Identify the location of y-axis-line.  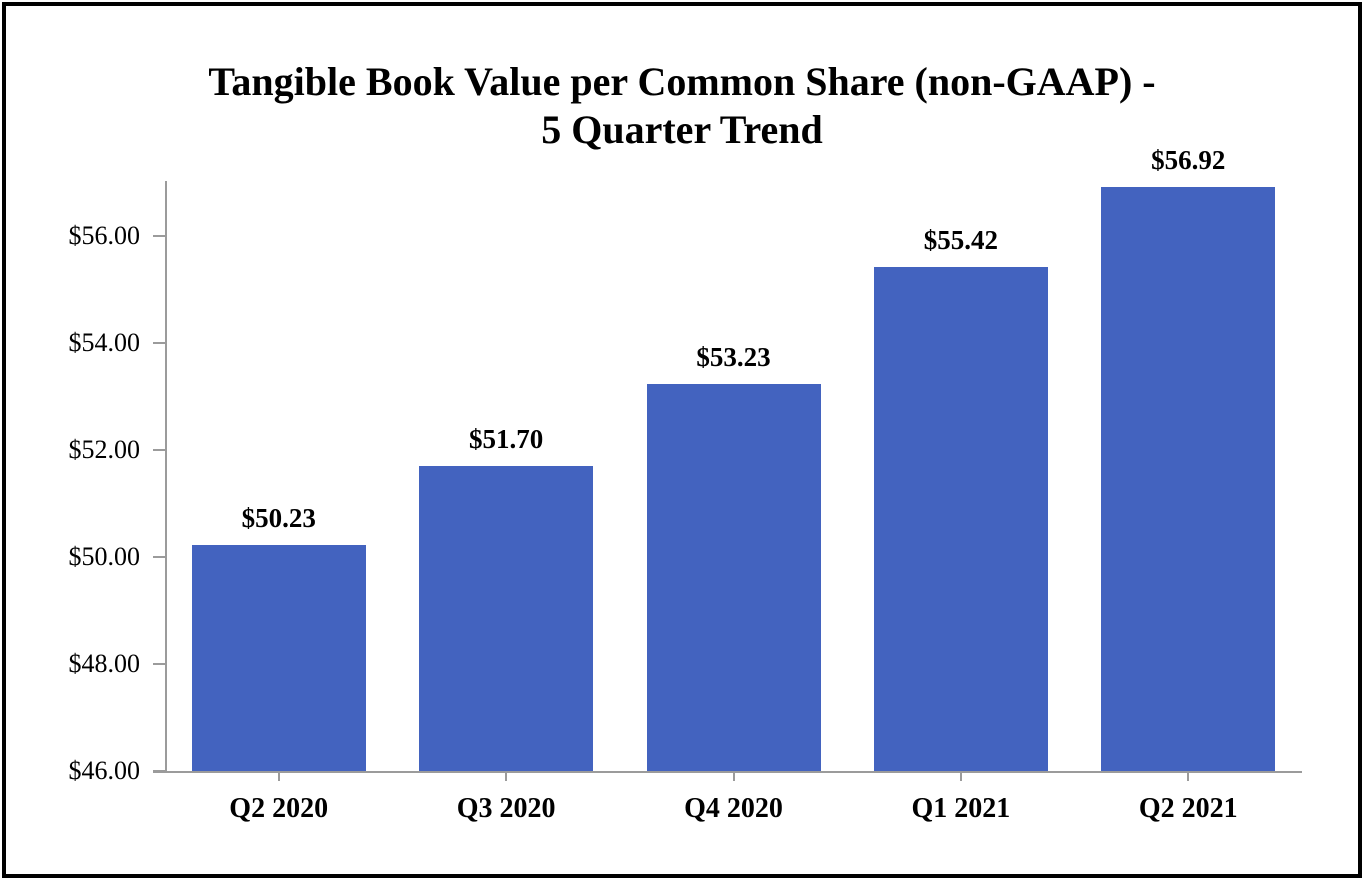
(166, 477).